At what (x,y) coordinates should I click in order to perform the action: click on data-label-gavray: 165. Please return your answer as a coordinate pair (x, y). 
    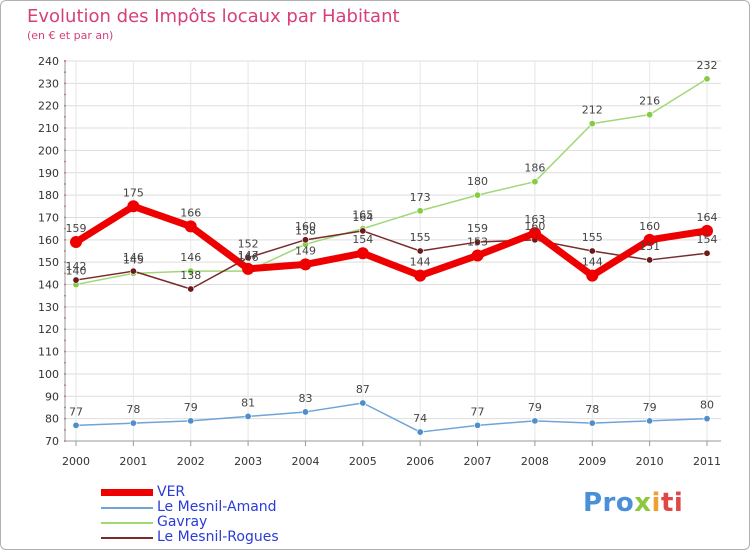
    Looking at the image, I should click on (362, 215).